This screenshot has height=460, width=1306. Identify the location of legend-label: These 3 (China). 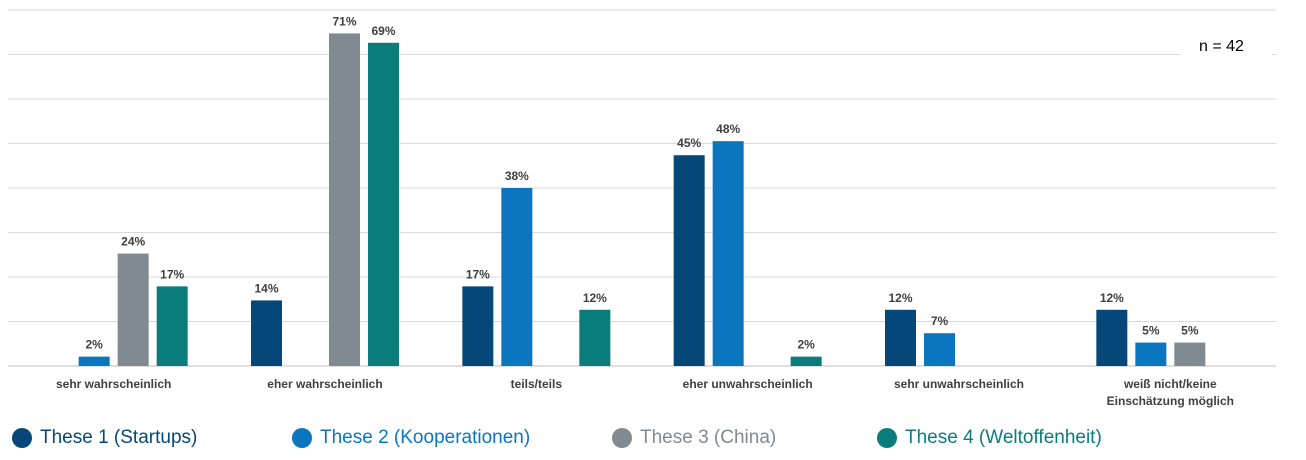
(708, 437).